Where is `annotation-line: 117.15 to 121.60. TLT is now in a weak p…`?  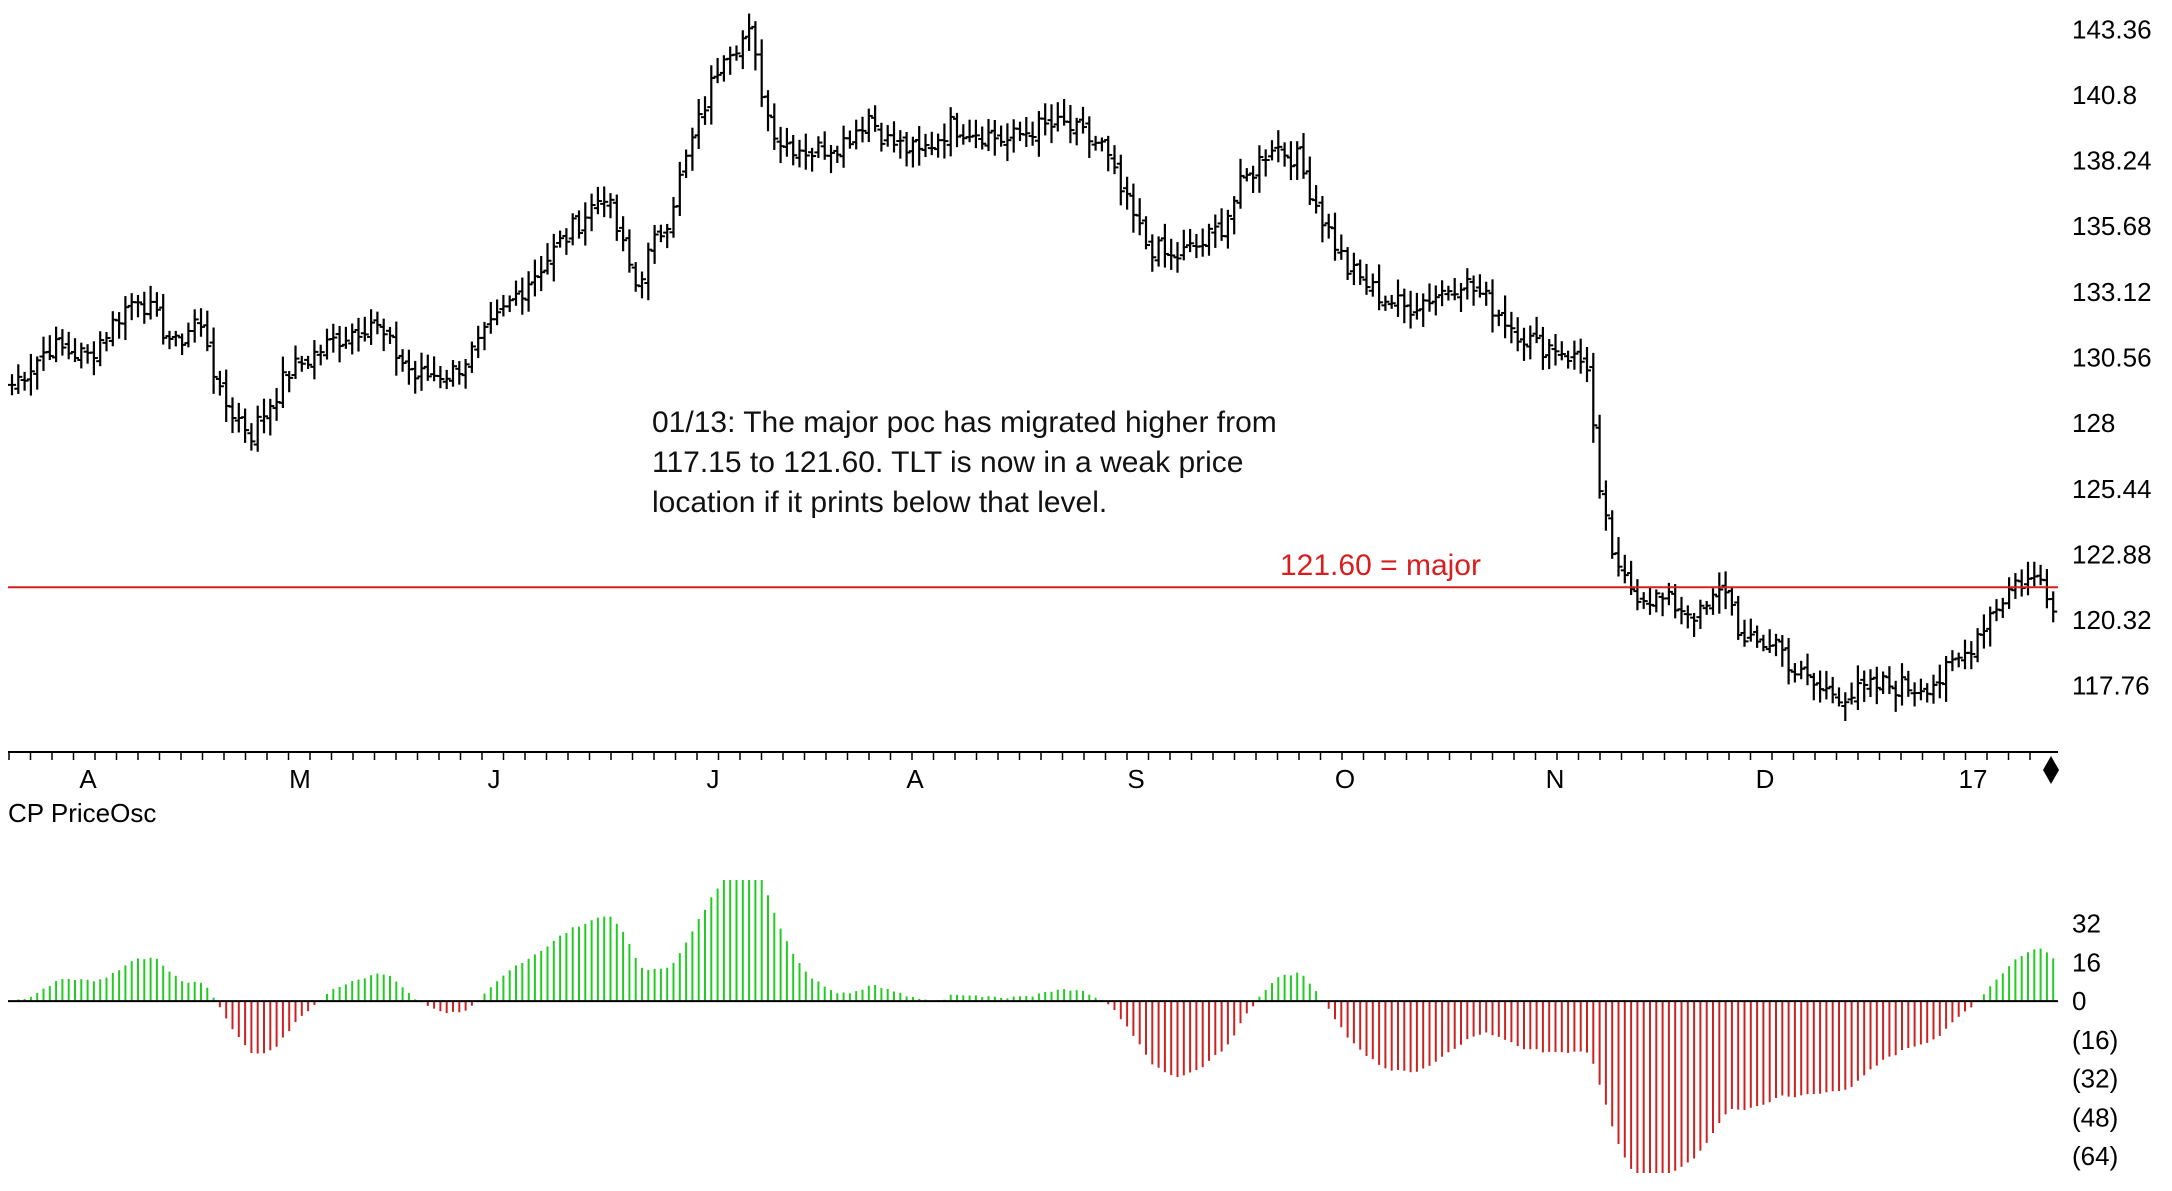
annotation-line: 117.15 to 121.60. TLT is now in a weak p… is located at coordinates (947, 462).